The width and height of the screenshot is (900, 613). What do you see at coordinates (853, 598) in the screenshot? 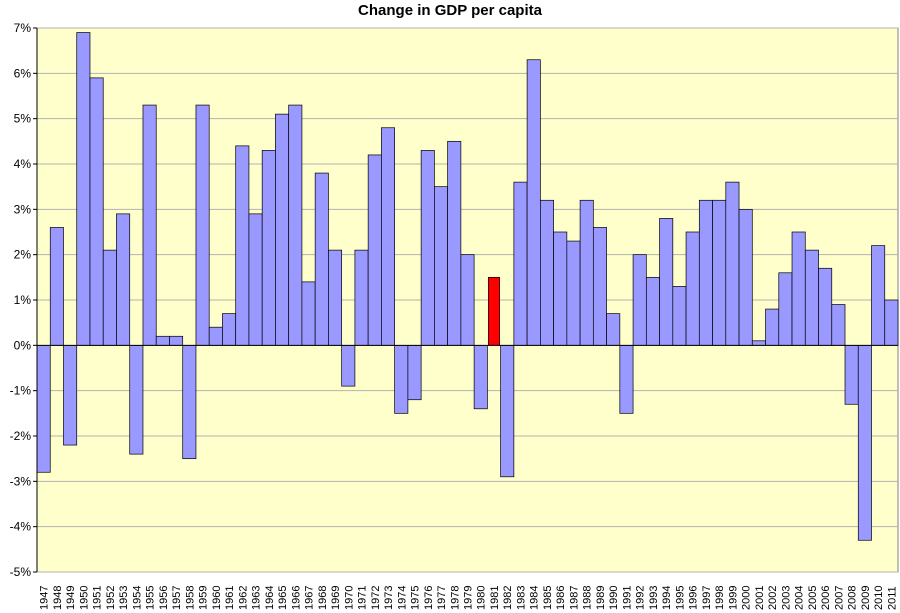
I see `x-tick-label: 2008` at bounding box center [853, 598].